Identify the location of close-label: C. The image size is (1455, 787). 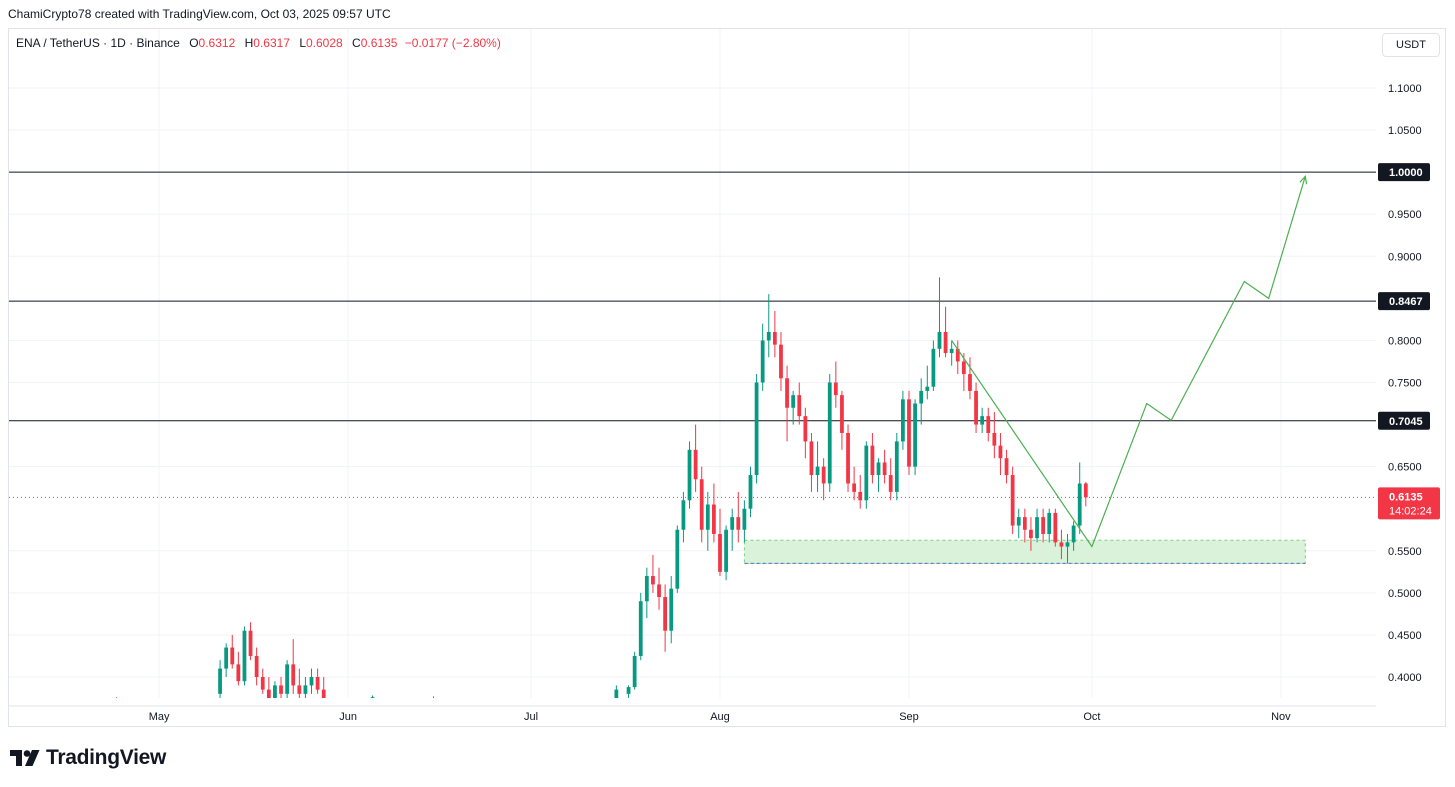
(356, 43).